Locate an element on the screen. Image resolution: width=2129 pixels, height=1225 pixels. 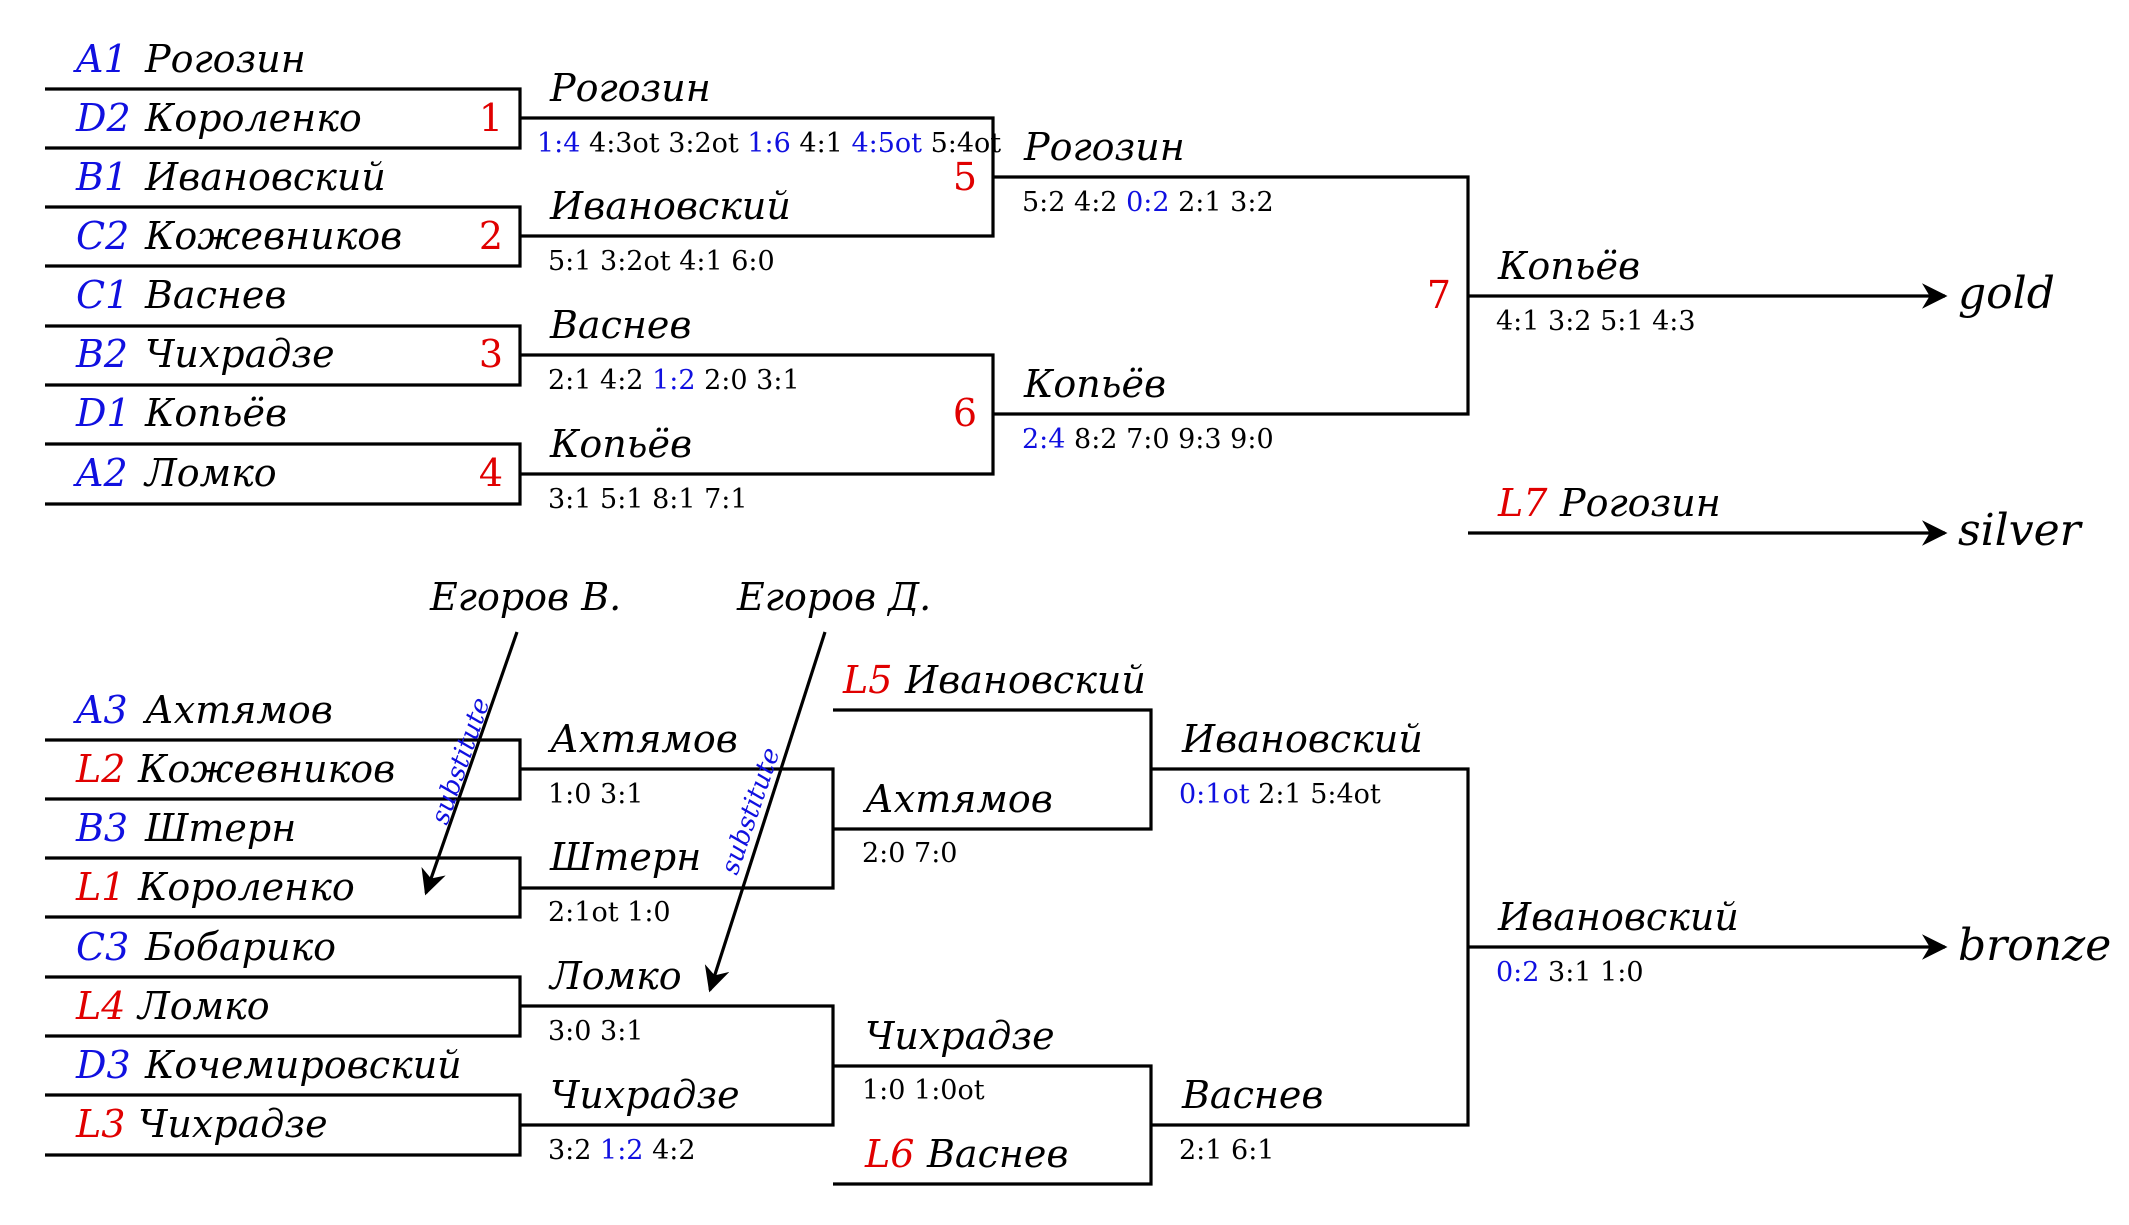
score: 5:1 is located at coordinates (1618, 321).